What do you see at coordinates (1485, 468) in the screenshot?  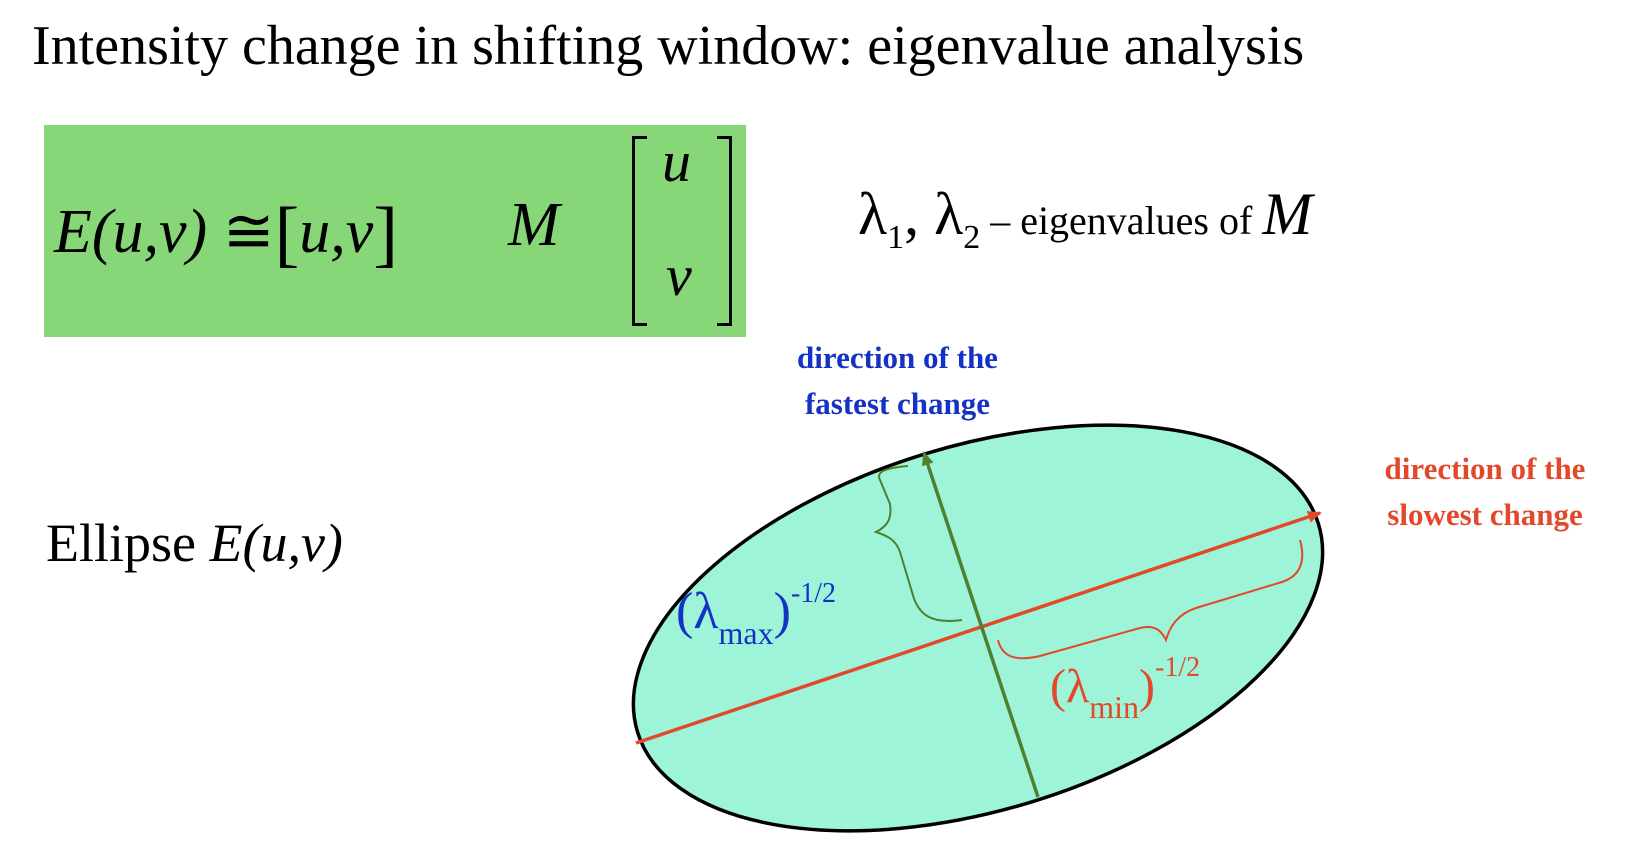 I see `slowest-label-line1: direction of the` at bounding box center [1485, 468].